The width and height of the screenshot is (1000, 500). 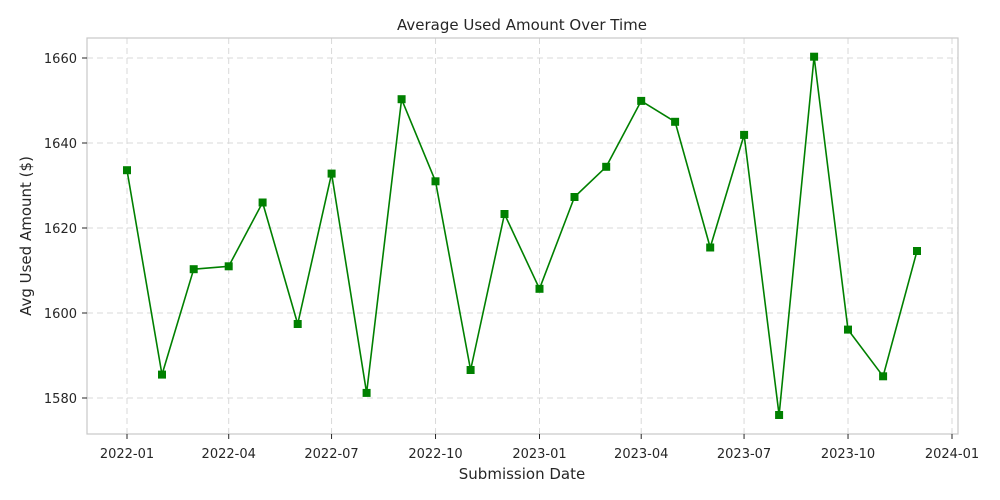 I want to click on x-tick-label: 2023-07, so click(x=744, y=454).